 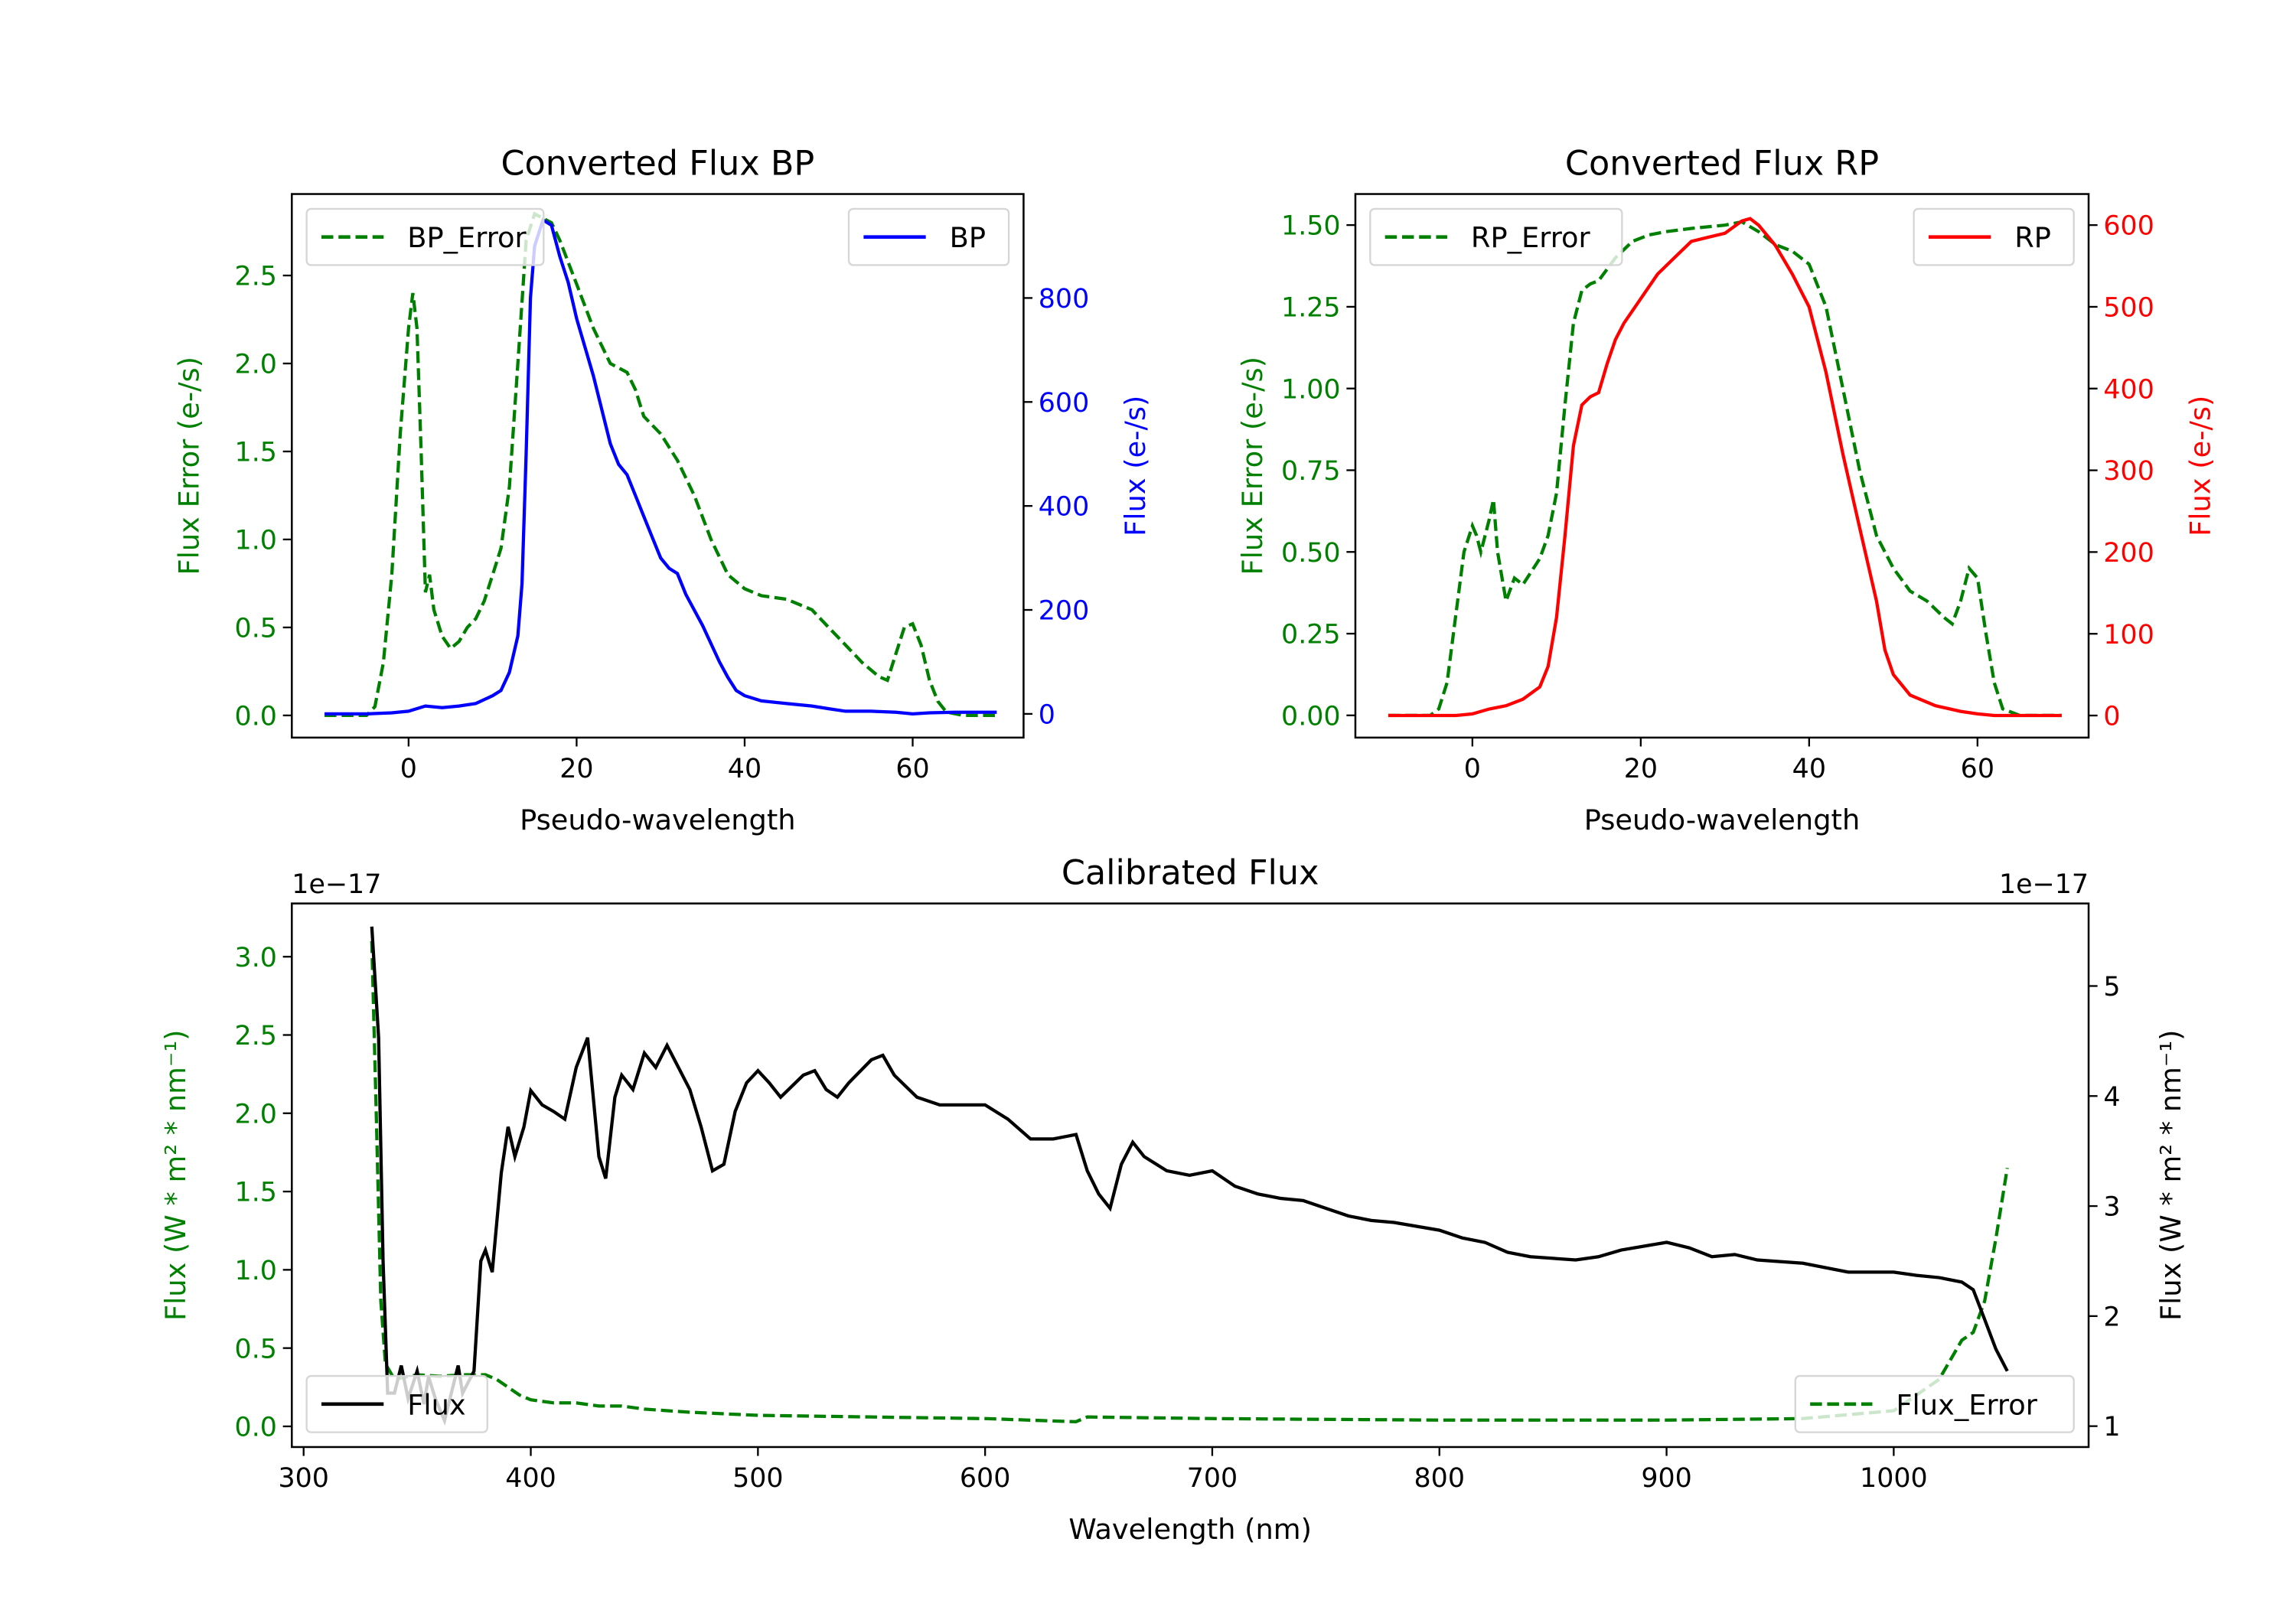 What do you see at coordinates (1311, 553) in the screenshot?
I see `y-left-tick-label: 0.50` at bounding box center [1311, 553].